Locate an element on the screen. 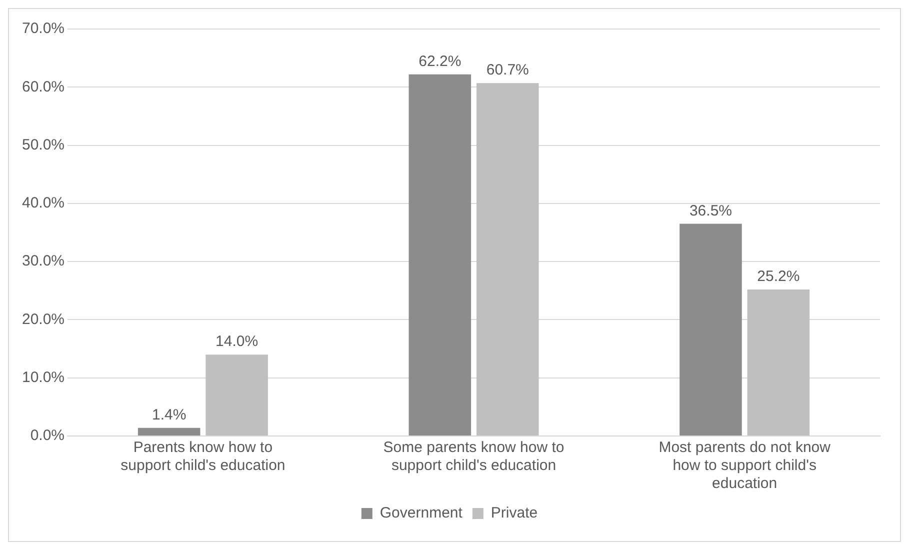 The width and height of the screenshot is (909, 550). data-label: 36.5% is located at coordinates (710, 211).